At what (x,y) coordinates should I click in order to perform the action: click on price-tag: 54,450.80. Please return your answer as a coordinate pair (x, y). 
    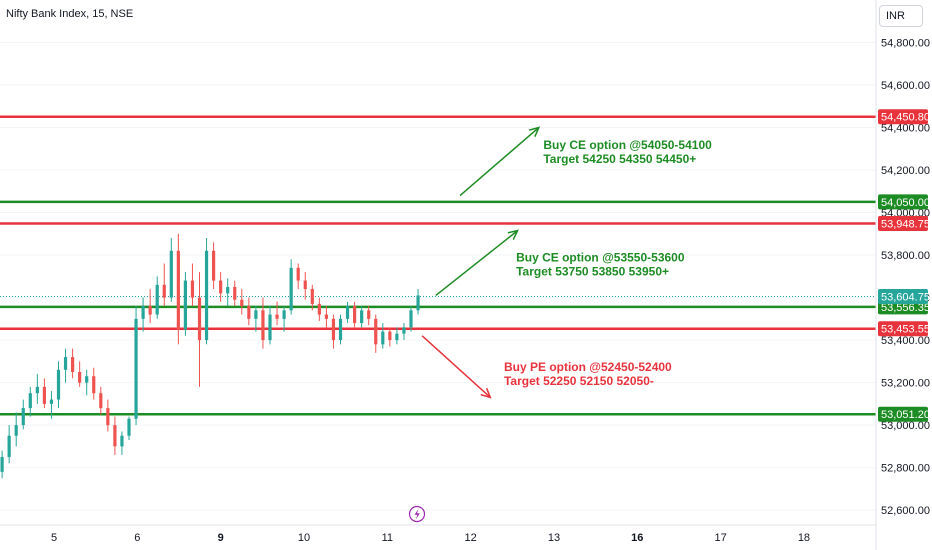
    Looking at the image, I should click on (904, 117).